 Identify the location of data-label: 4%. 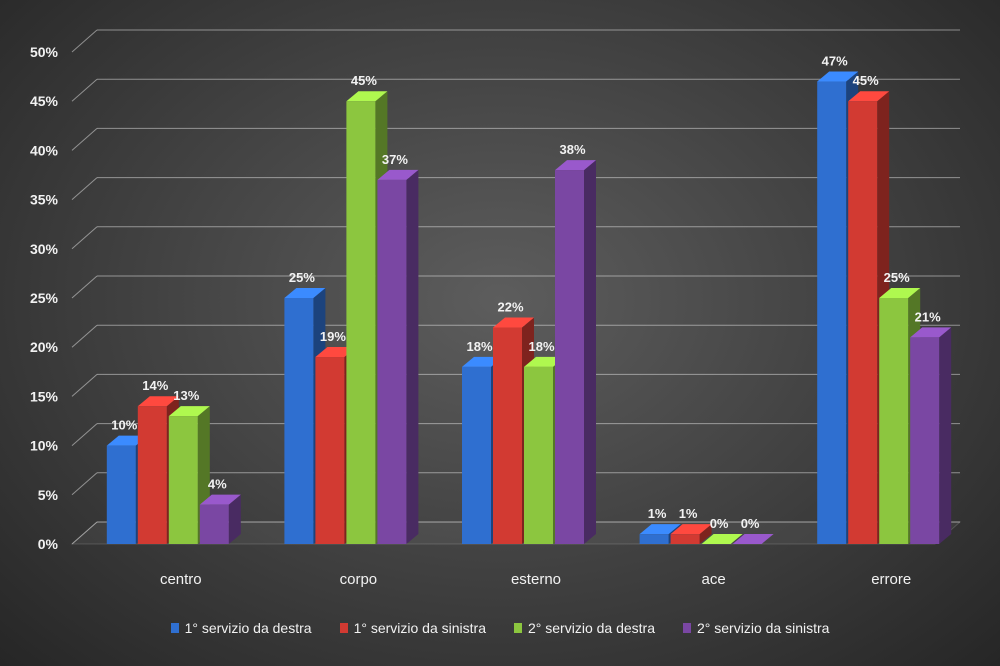
(217, 484).